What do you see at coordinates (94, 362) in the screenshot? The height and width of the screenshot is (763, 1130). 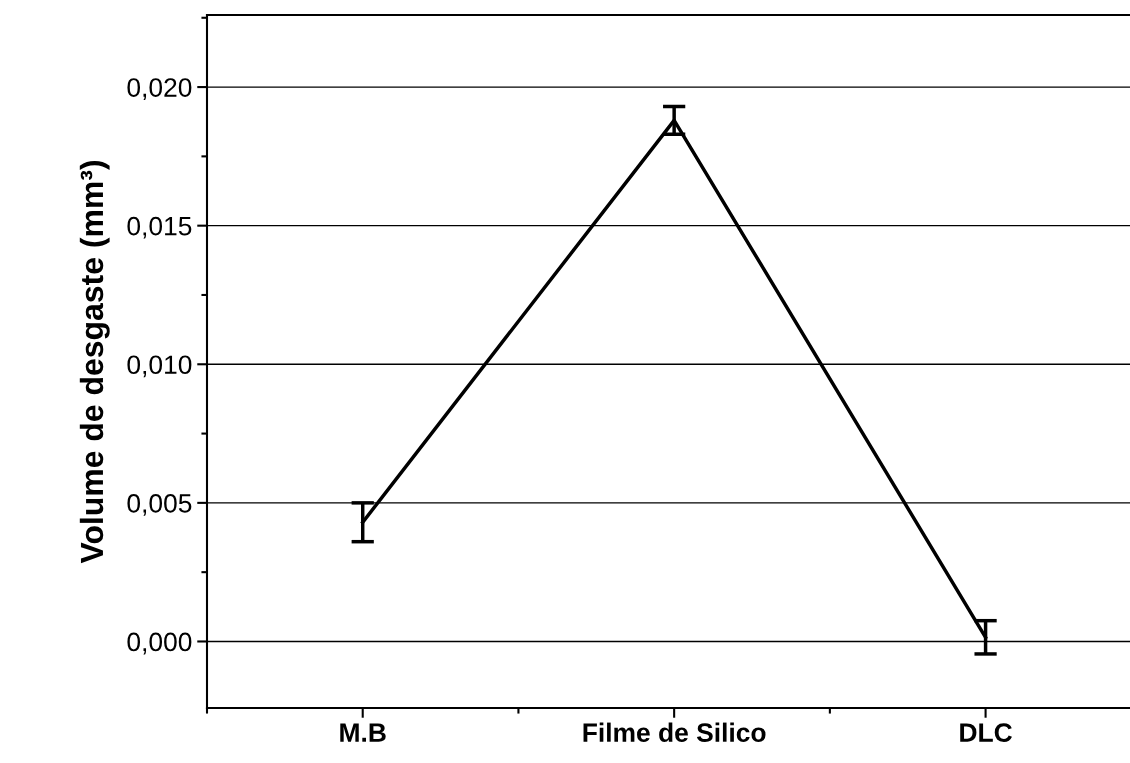 I see `y-axis-title: Volume de desgaste (mm³)` at bounding box center [94, 362].